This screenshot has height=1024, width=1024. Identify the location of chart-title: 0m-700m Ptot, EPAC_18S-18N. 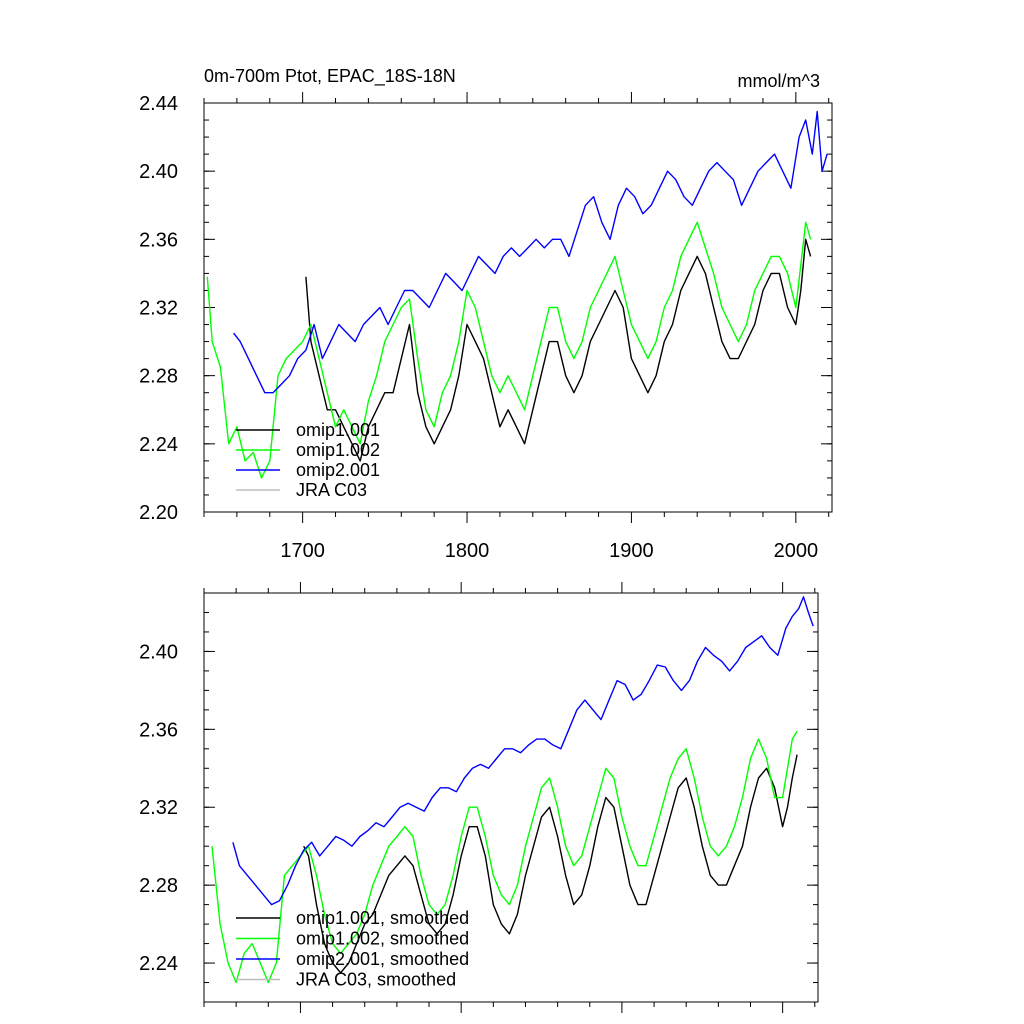
(330, 76).